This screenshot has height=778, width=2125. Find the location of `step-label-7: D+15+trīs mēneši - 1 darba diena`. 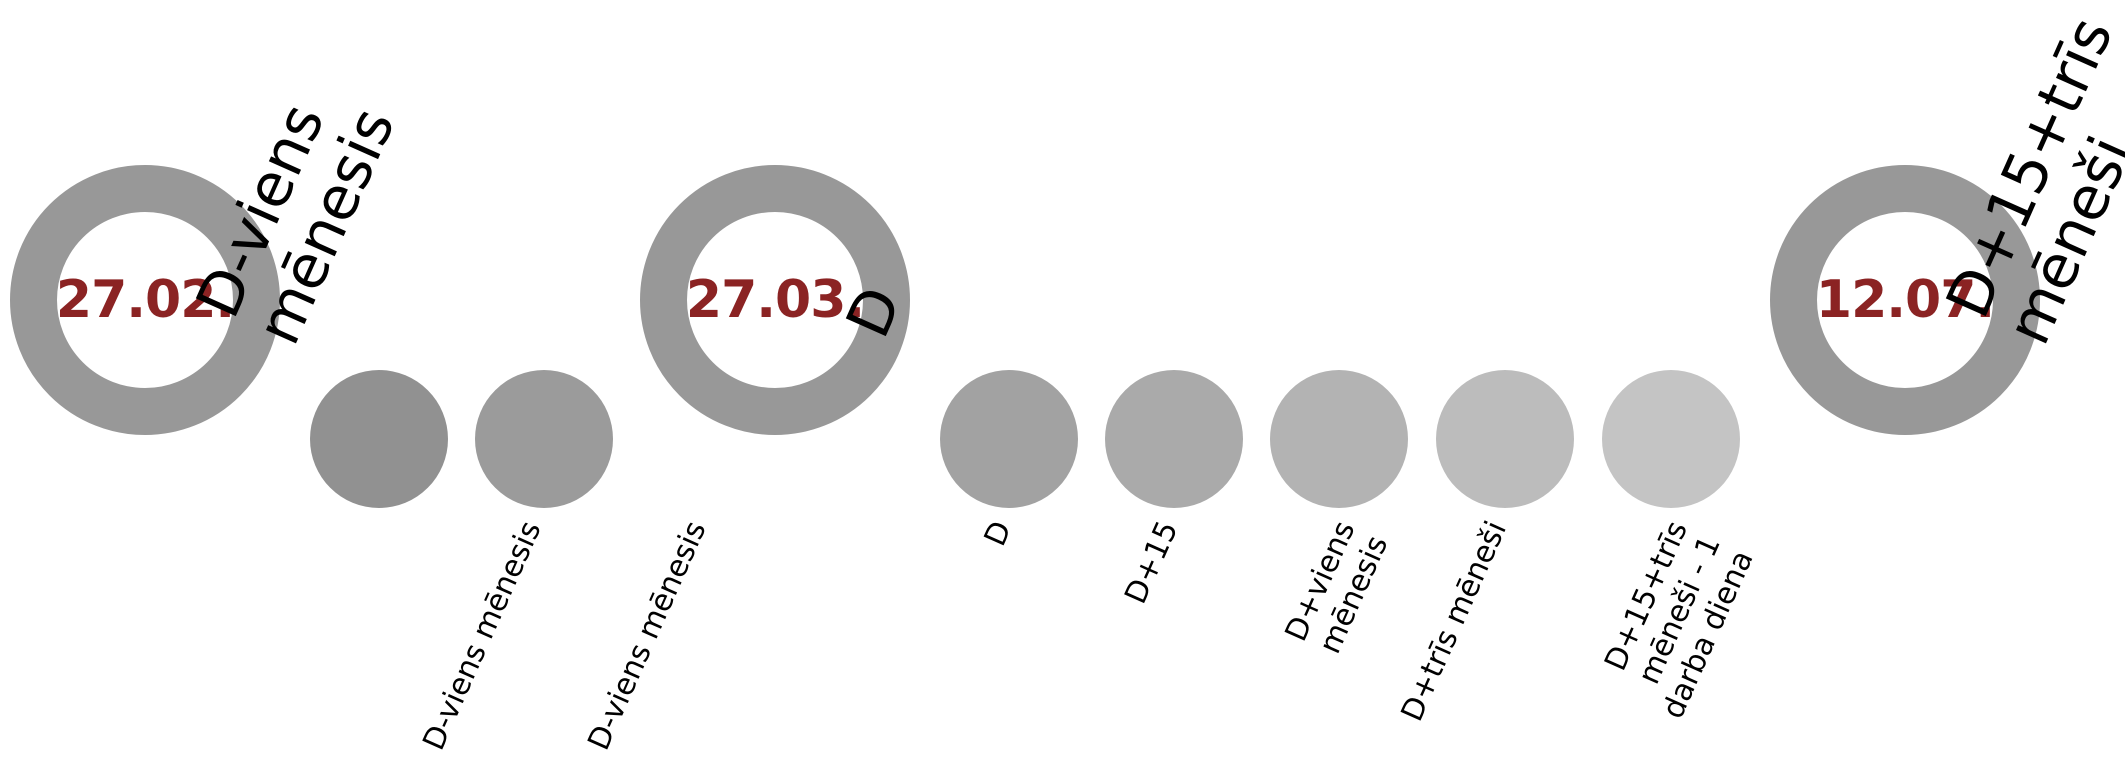

step-label-7: D+15+trīs mēneši - 1 darba diena is located at coordinates (1676, 620).